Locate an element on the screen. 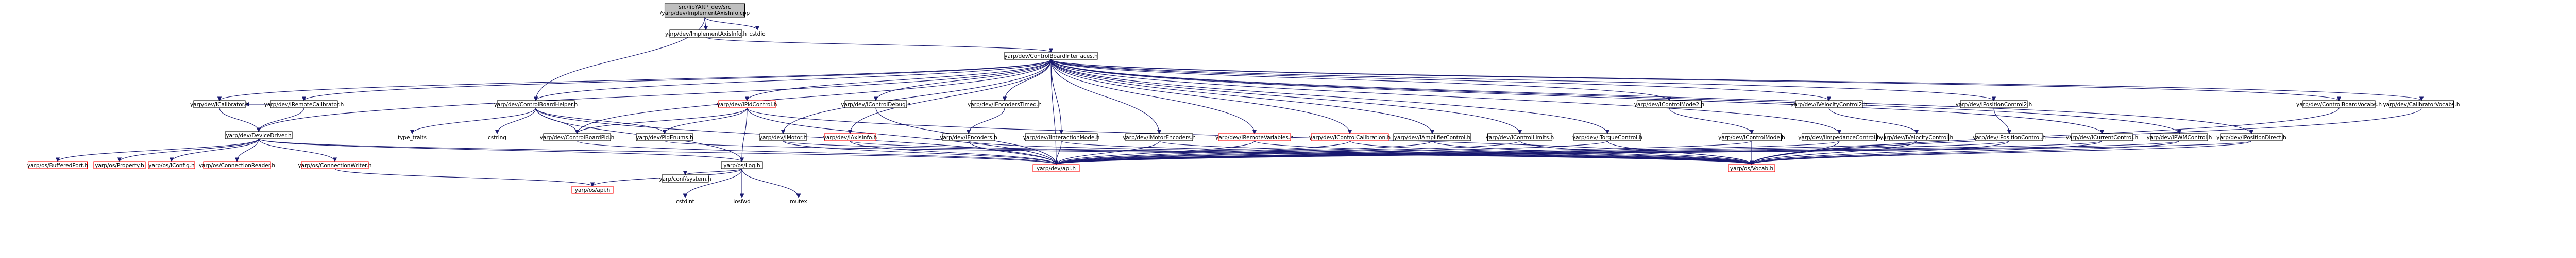  node-impl: yarp/dev/ImplementAxisInfo.h is located at coordinates (706, 33).